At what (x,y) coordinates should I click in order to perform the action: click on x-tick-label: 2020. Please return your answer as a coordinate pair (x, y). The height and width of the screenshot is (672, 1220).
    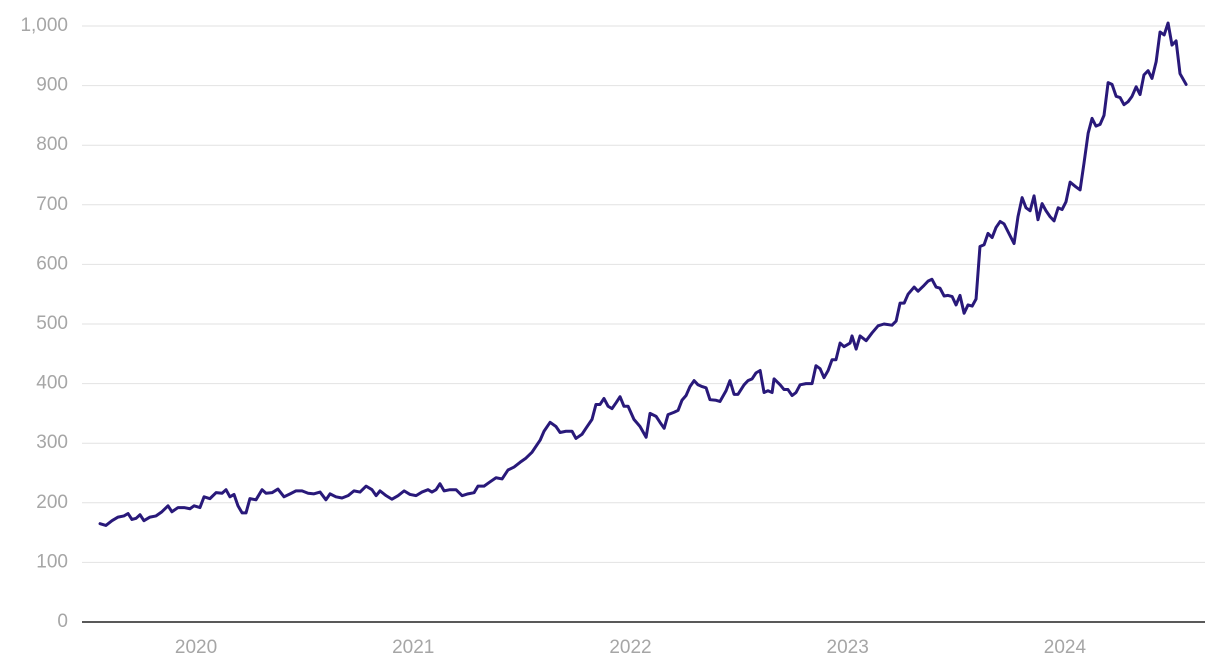
    Looking at the image, I should click on (196, 647).